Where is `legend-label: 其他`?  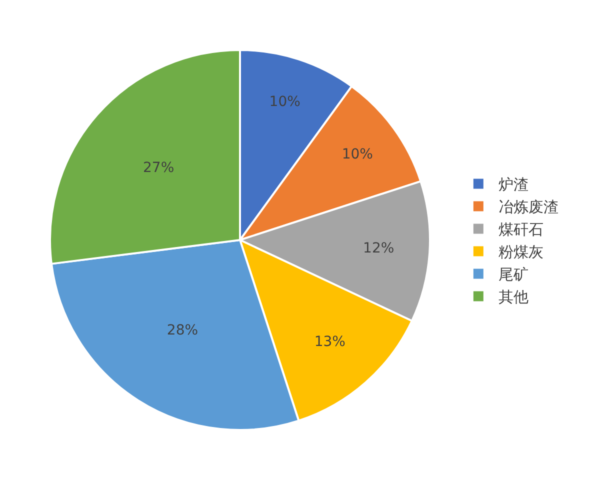 legend-label: 其他 is located at coordinates (513, 297).